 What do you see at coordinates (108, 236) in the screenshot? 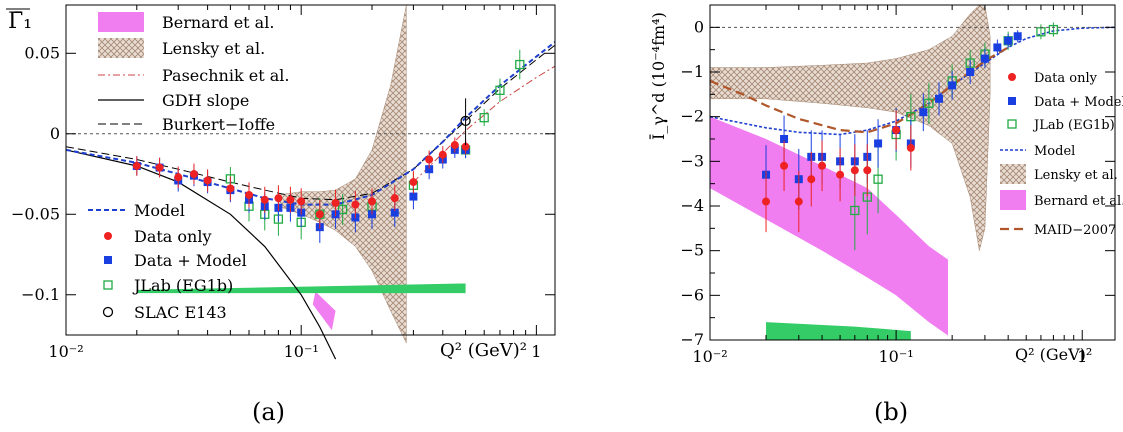
I see `legend-data-only-swatch` at bounding box center [108, 236].